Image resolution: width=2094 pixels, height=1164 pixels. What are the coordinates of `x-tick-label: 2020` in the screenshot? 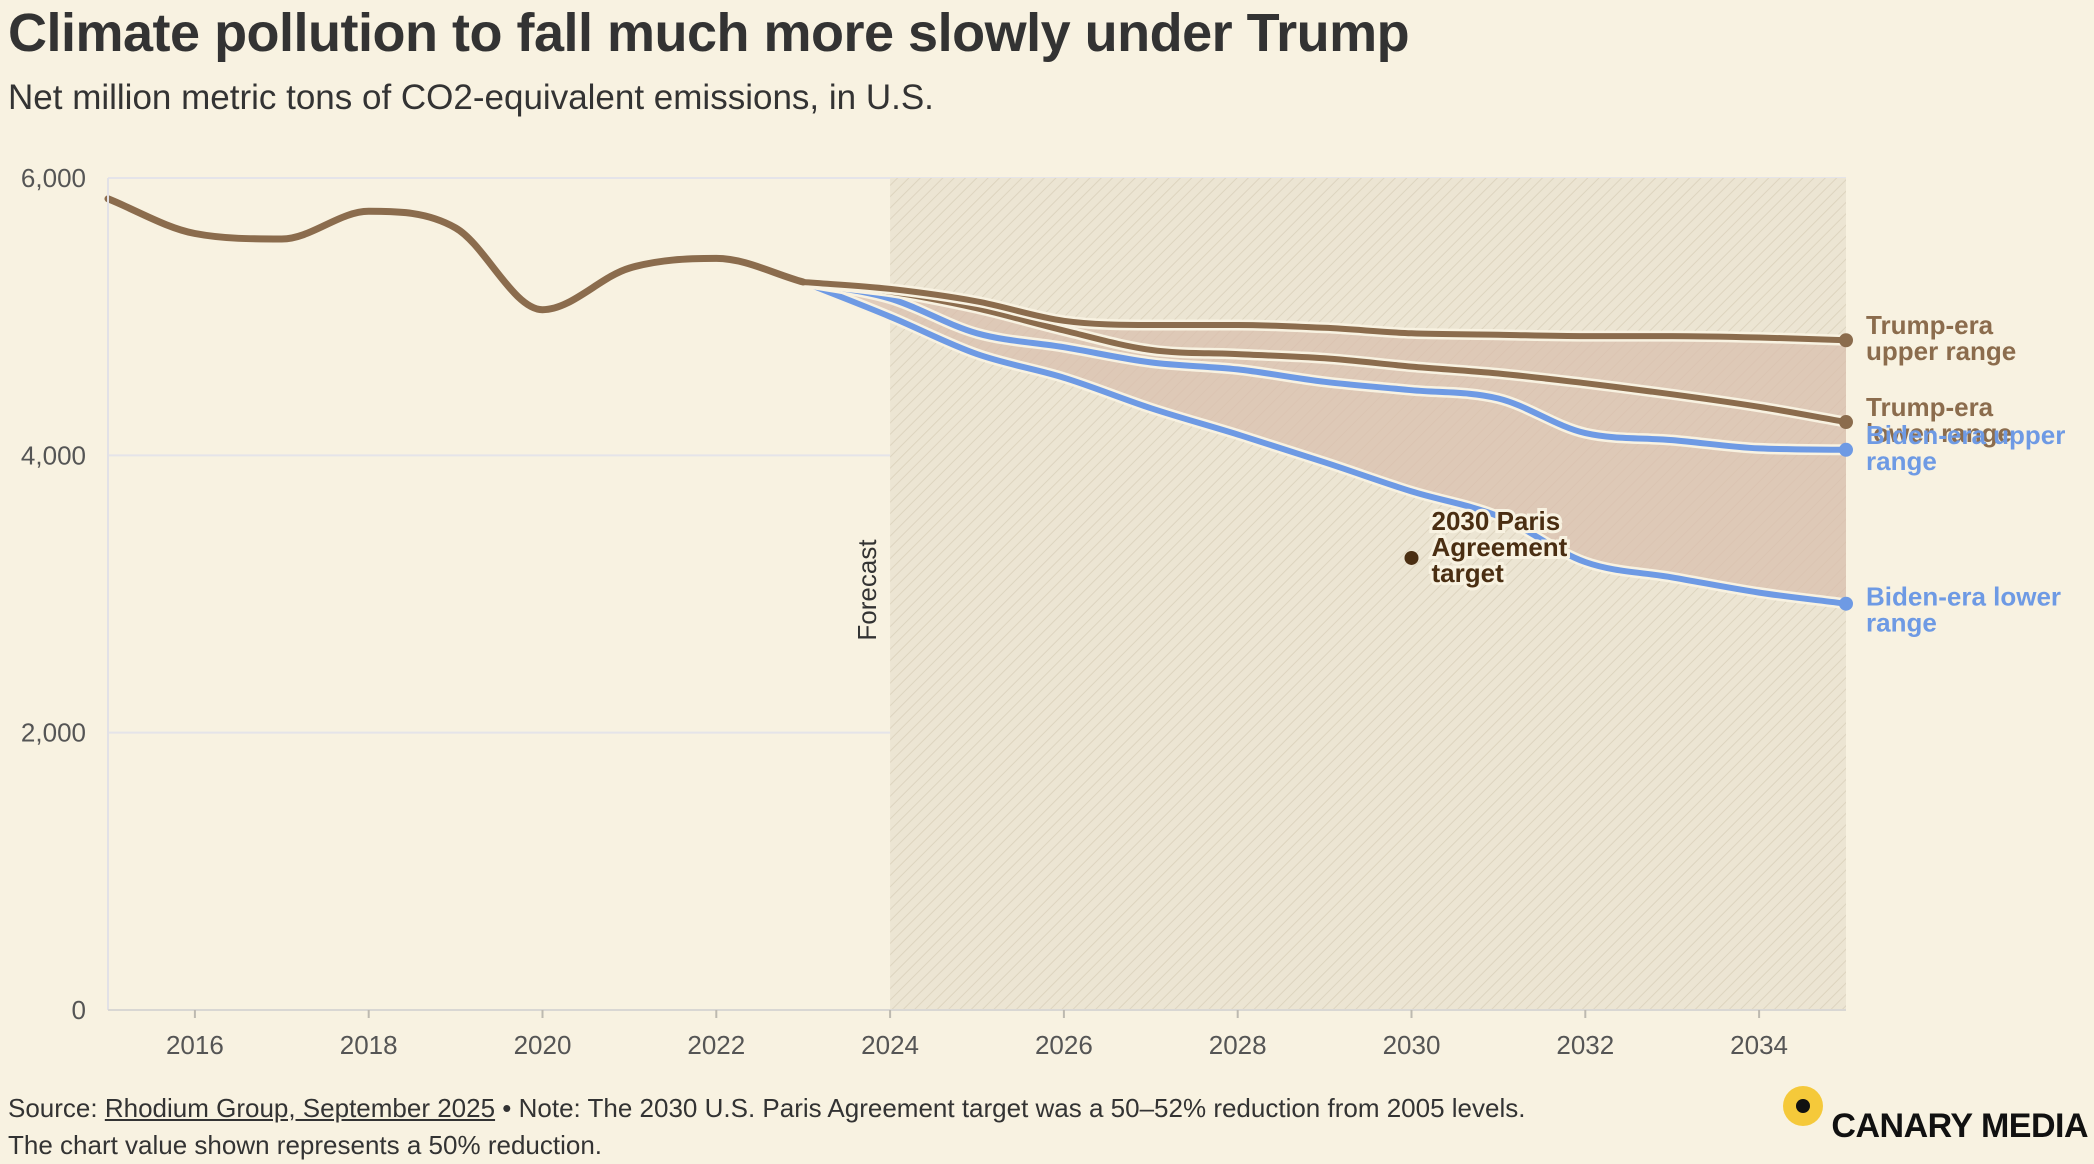 It's located at (543, 1045).